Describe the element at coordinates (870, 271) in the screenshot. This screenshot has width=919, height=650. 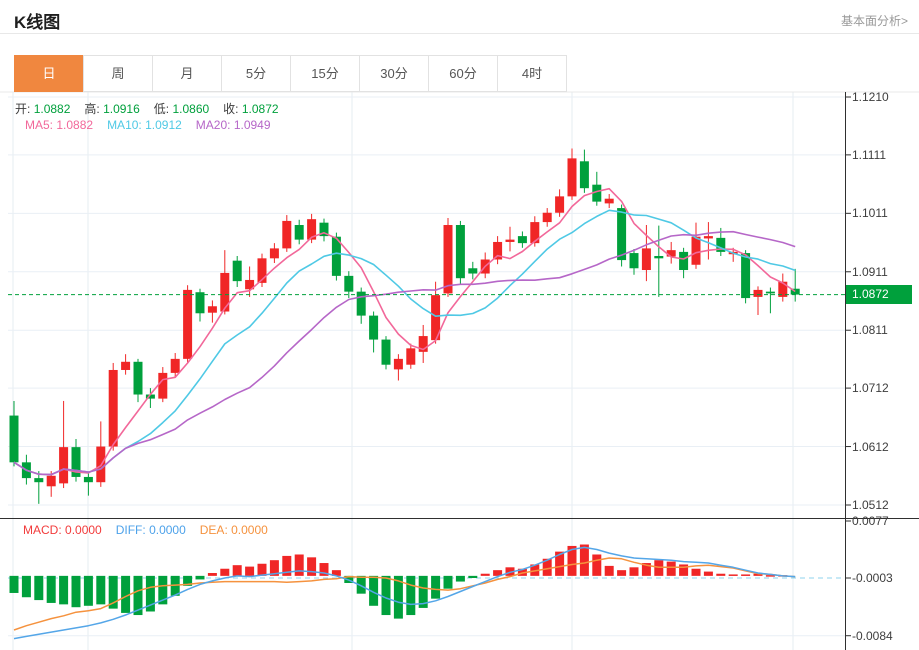
I see `axis-tick-label: 1.0911` at that location.